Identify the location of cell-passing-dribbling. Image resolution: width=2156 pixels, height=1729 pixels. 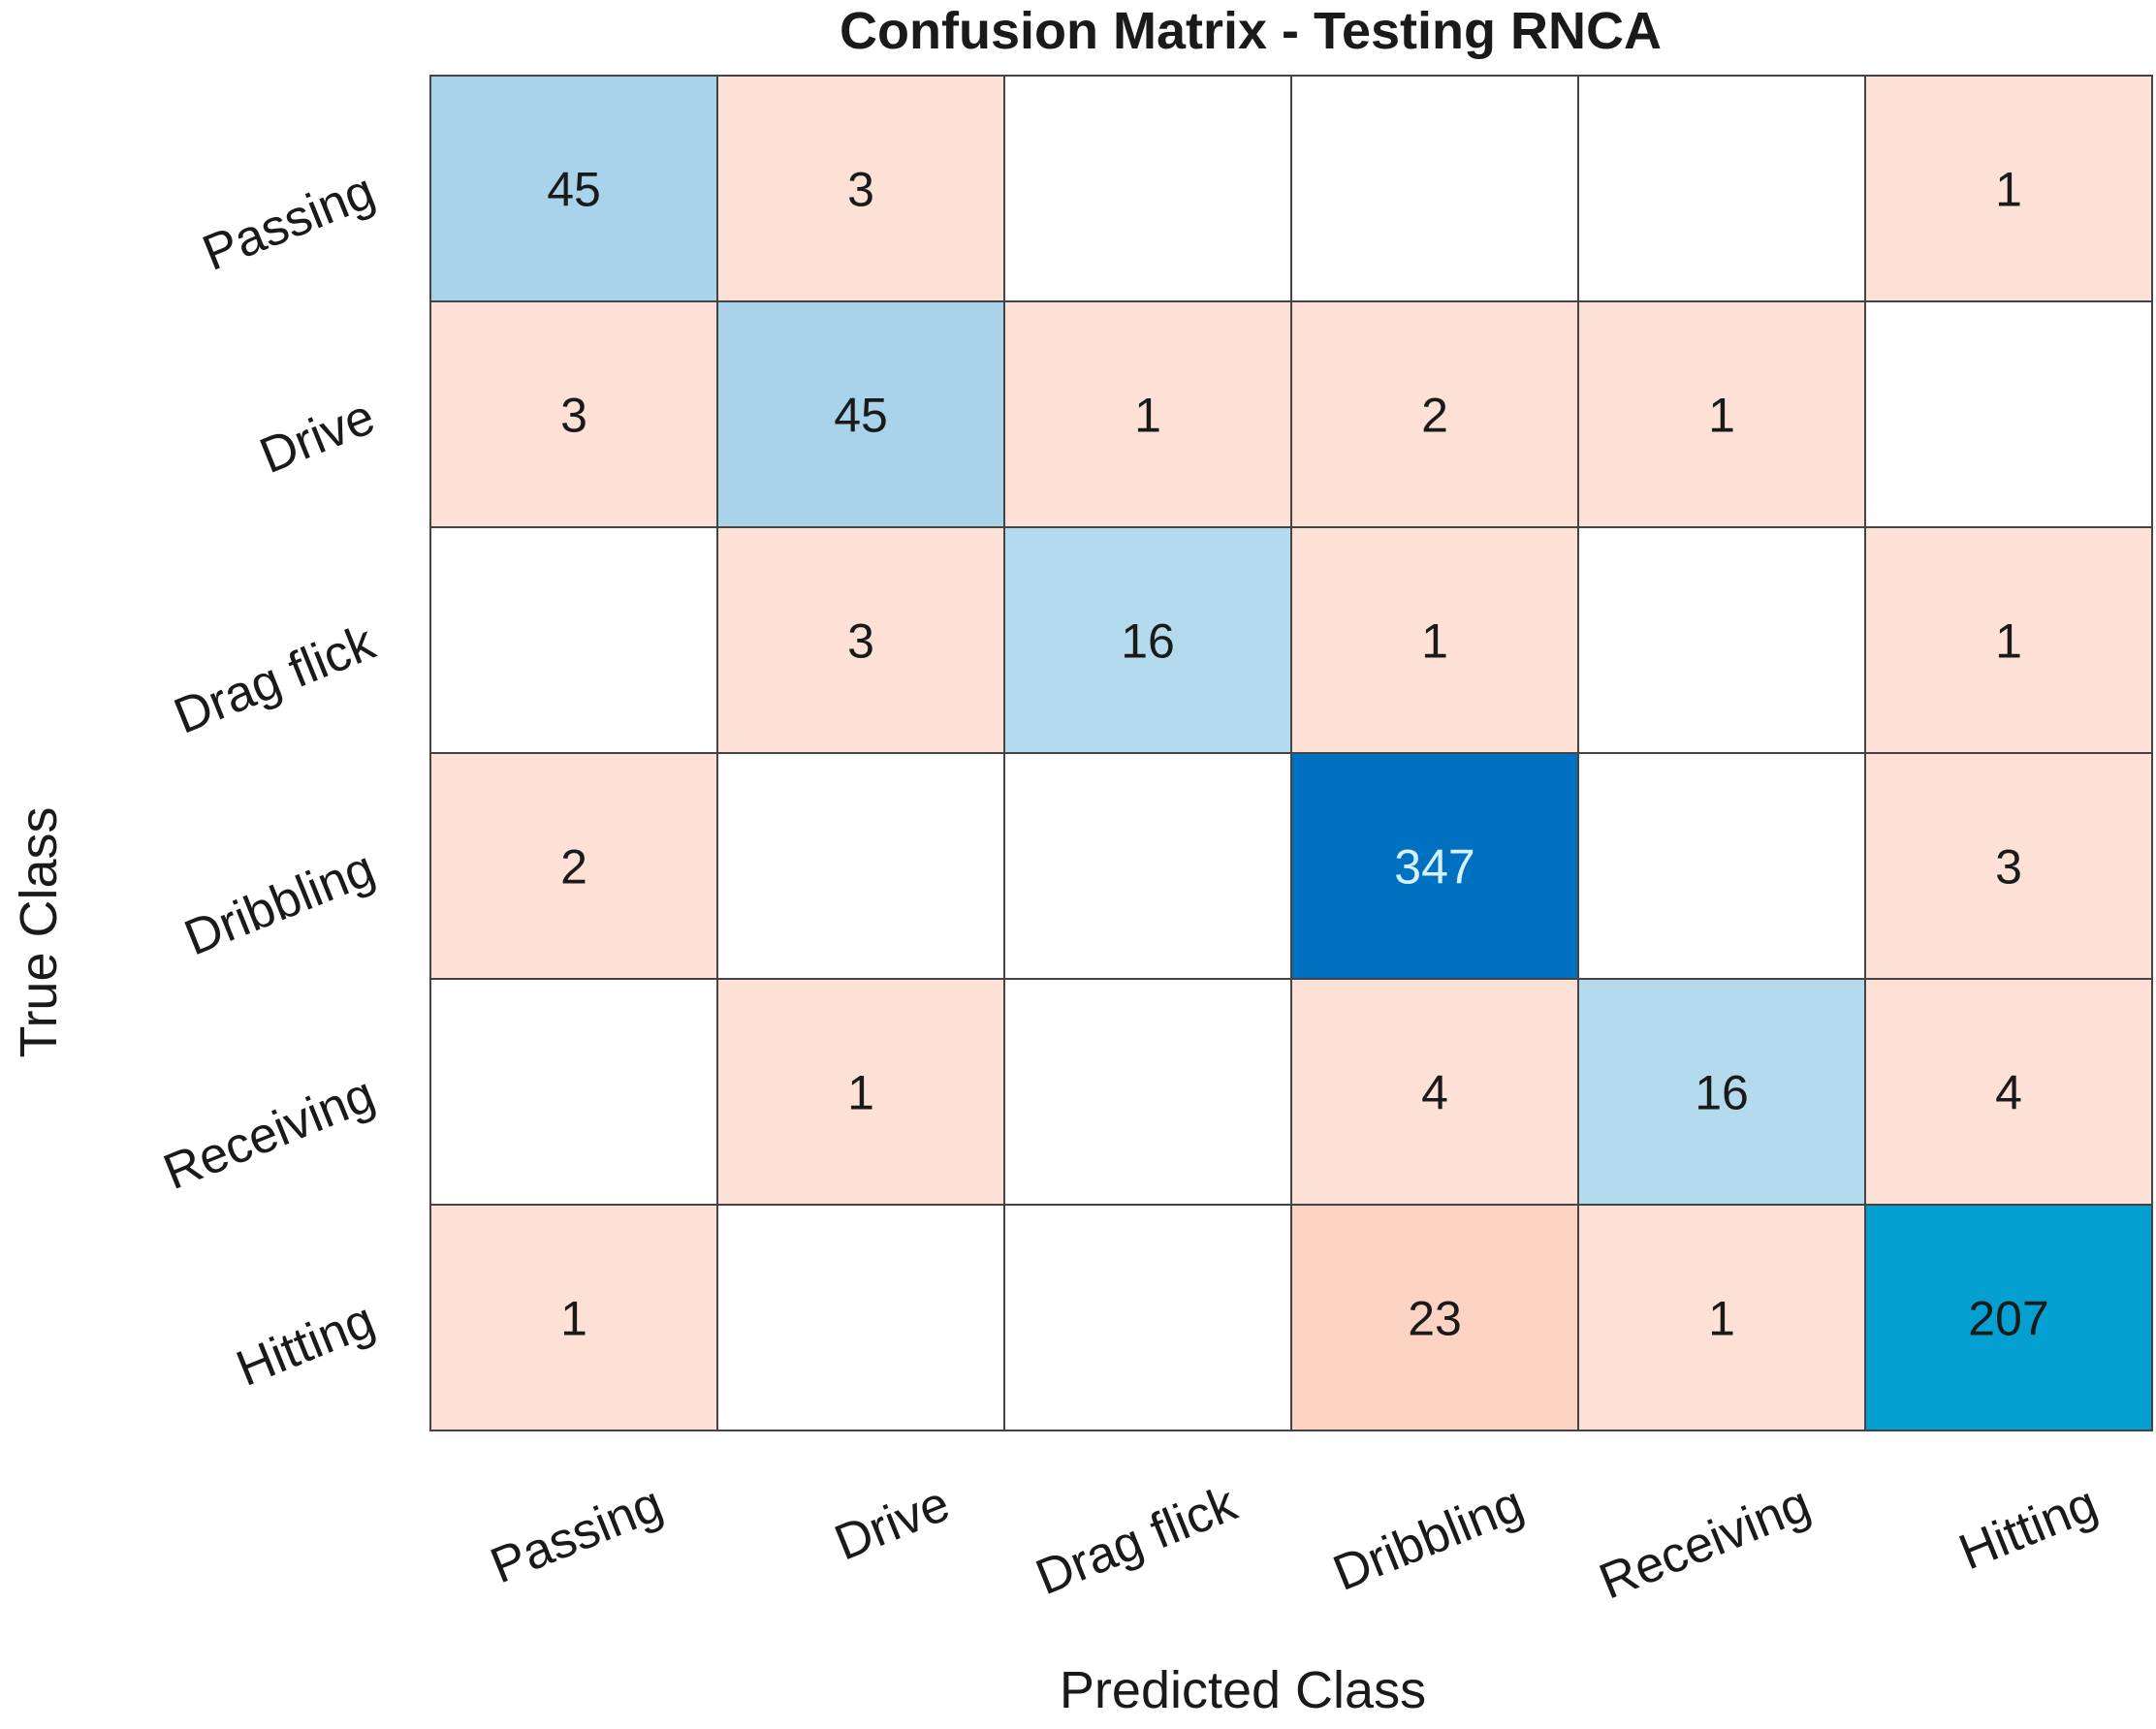
(1434, 188).